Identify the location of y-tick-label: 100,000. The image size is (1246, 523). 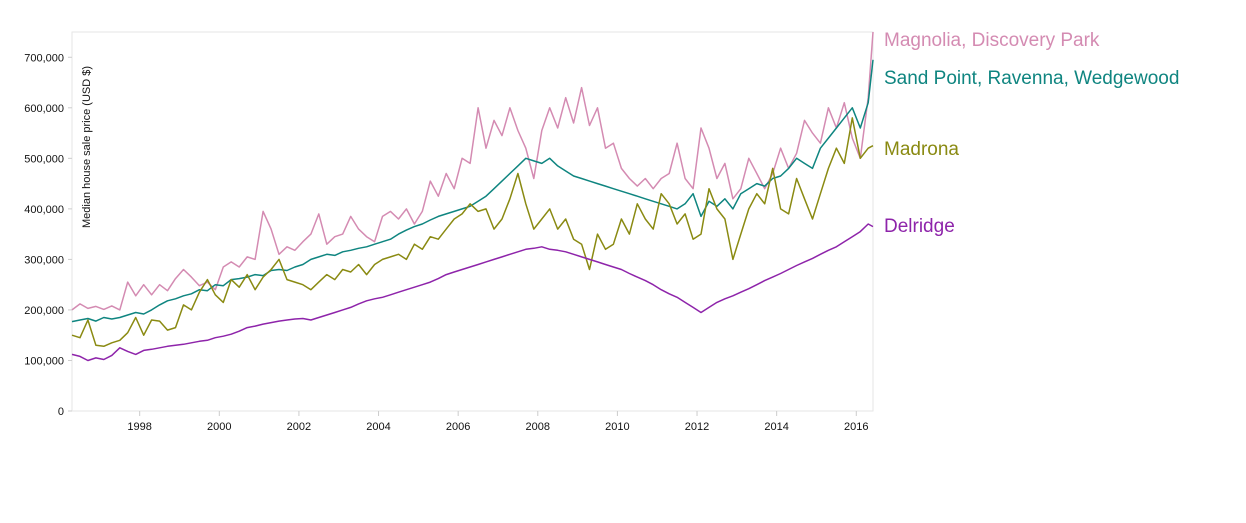
(44, 361).